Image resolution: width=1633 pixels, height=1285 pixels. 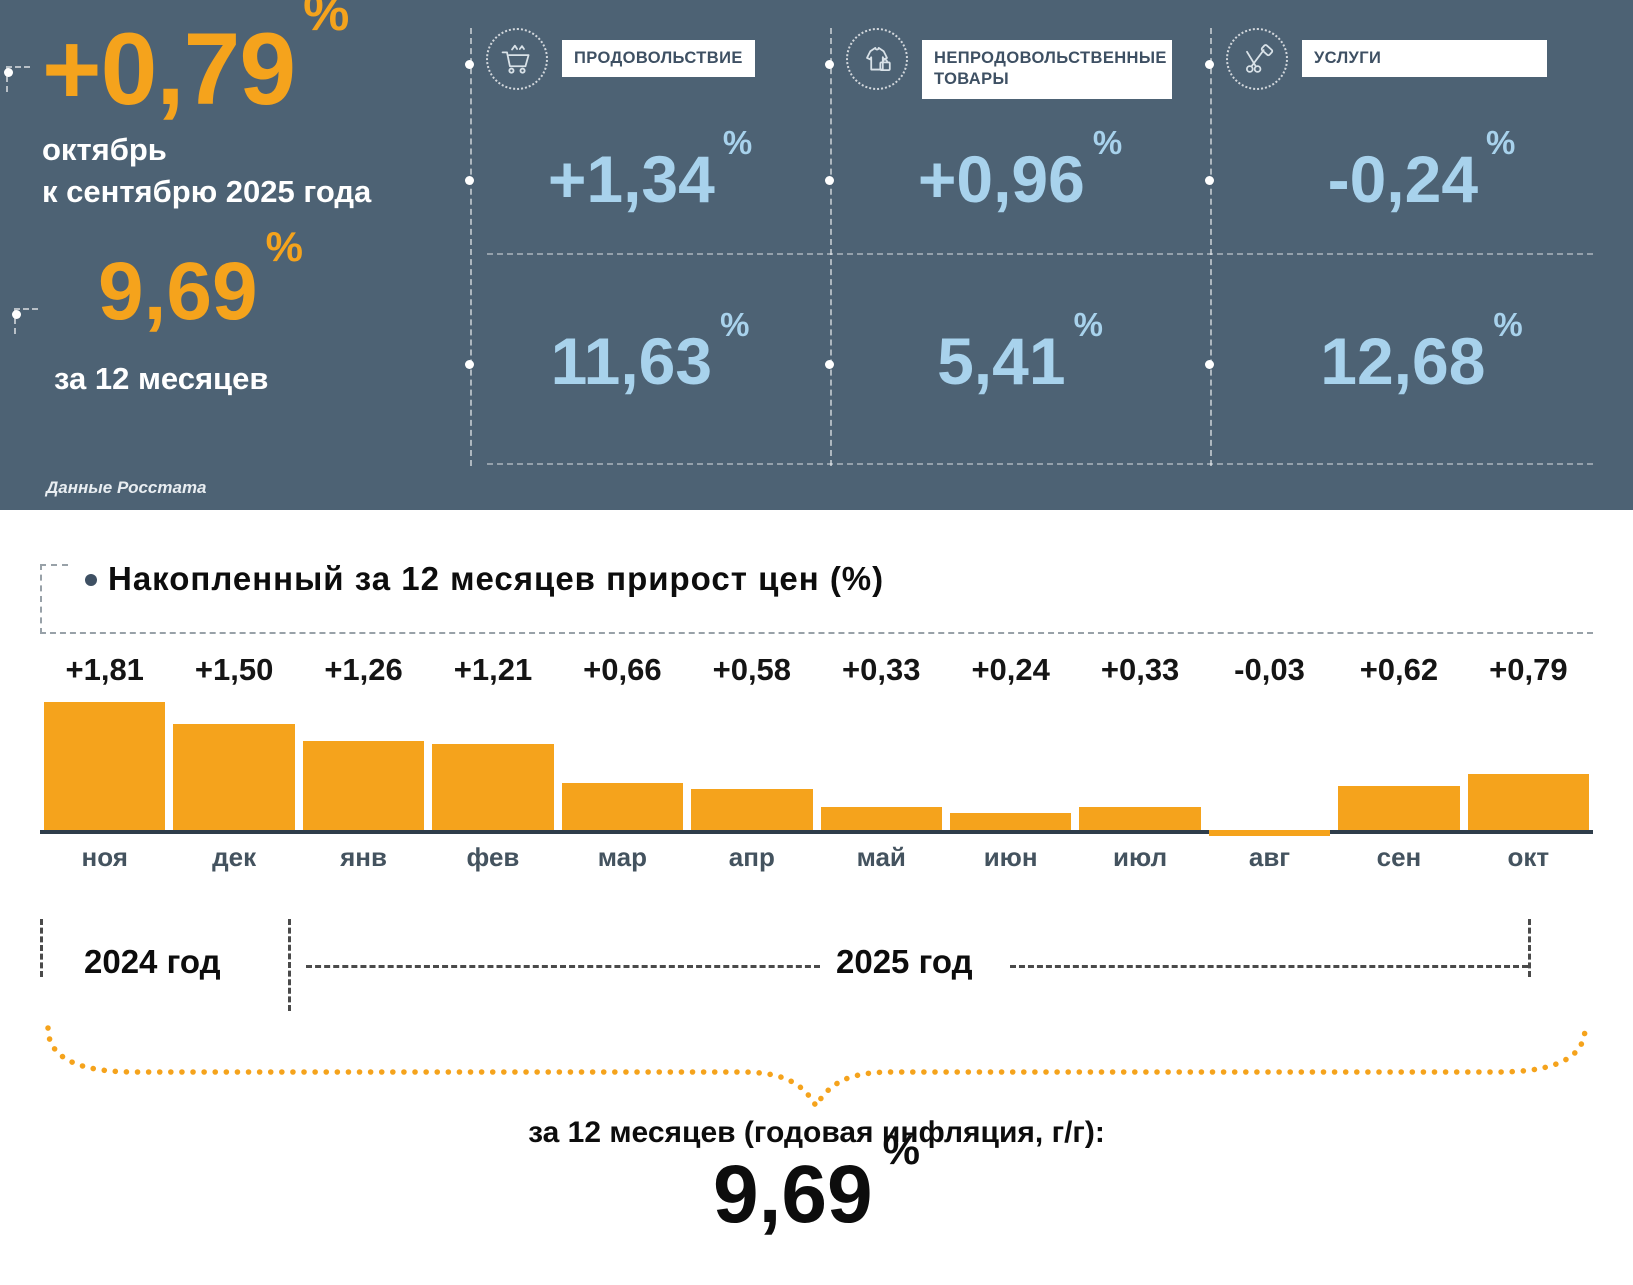 I want to click on month-label: май, so click(x=881, y=857).